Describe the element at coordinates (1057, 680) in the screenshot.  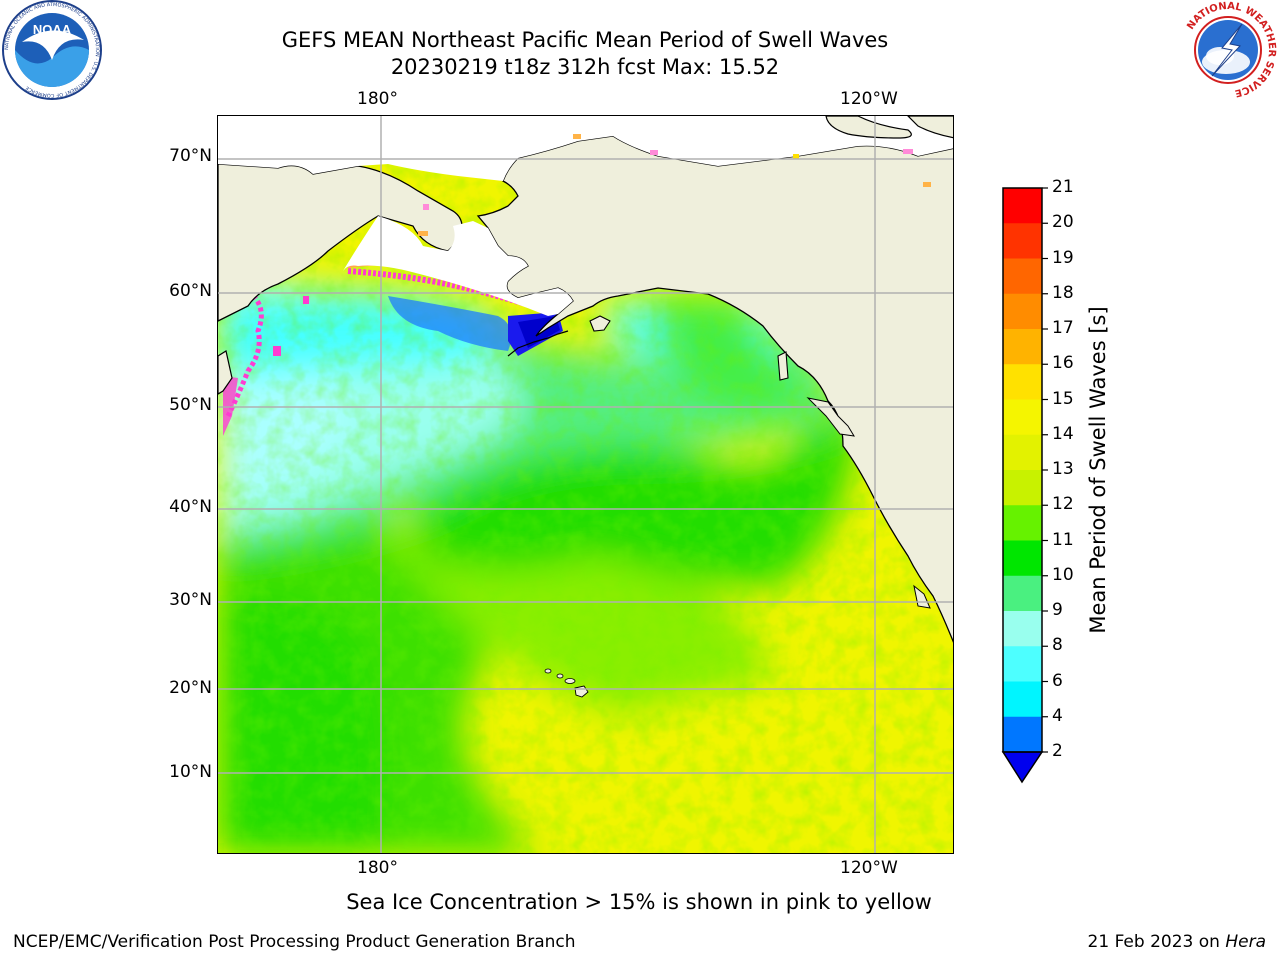
I see `colorbar-tick-label: 6` at that location.